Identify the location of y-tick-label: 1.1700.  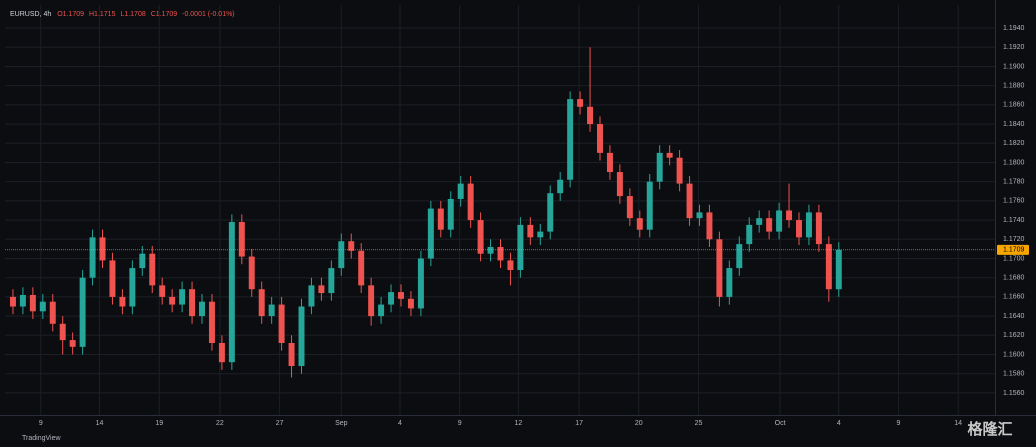
(1014, 258).